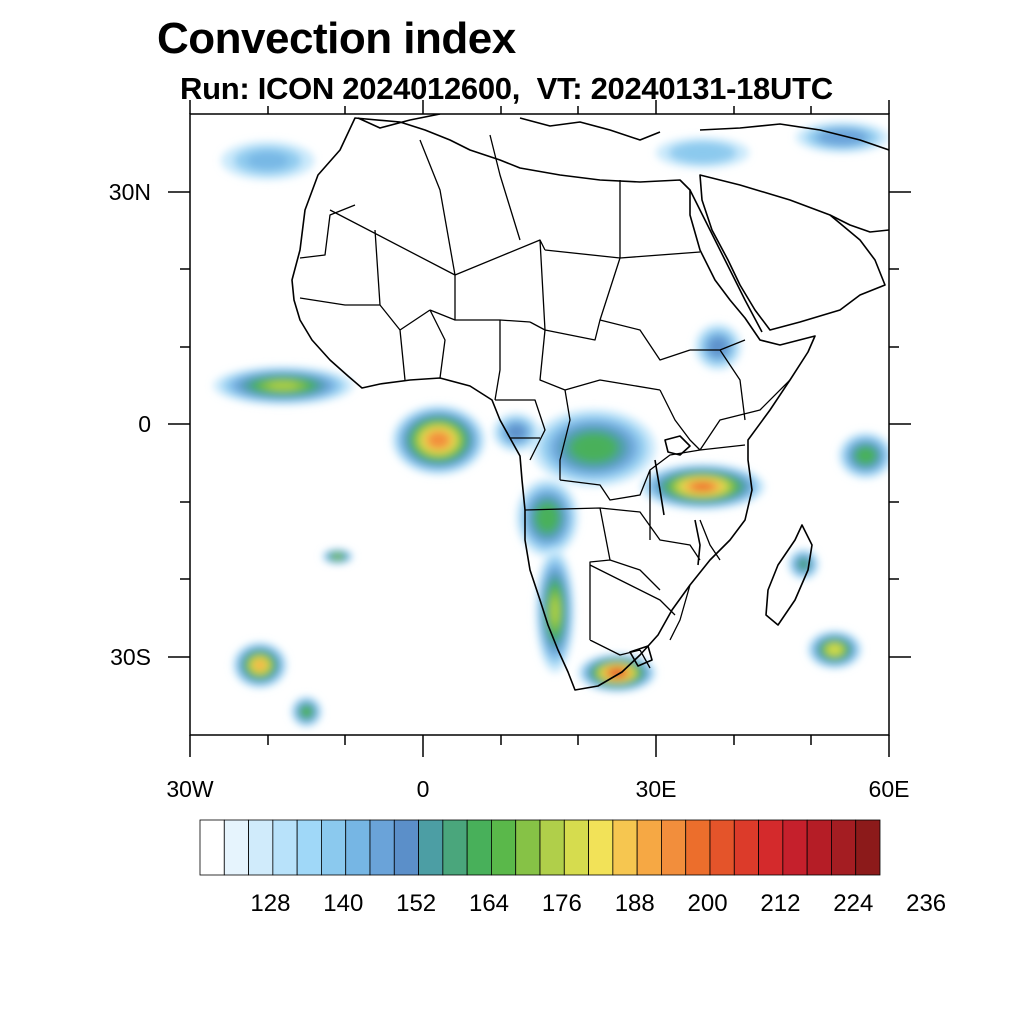 The image size is (1024, 1024). I want to click on red-sea-coast, so click(726, 261).